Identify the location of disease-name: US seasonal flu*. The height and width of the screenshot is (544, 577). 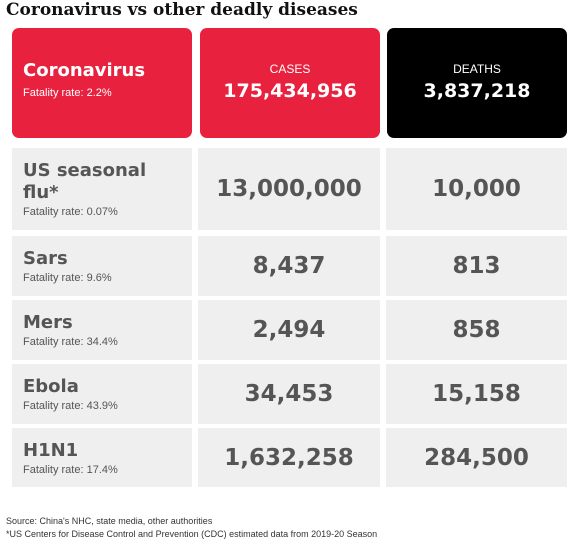
(85, 181).